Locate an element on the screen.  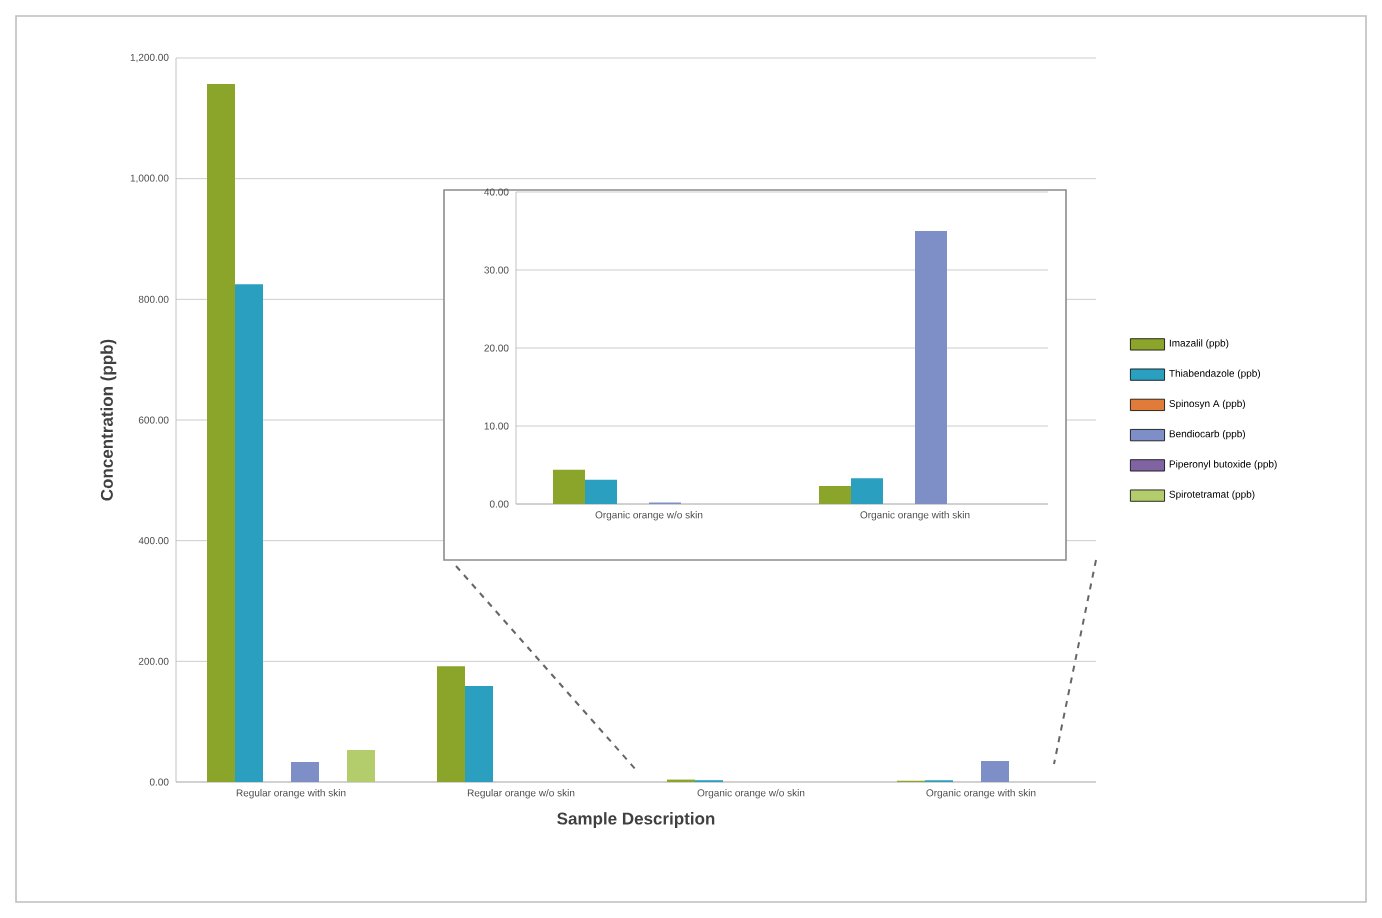
y-axis-title: Concentration (ppb) is located at coordinates (108, 420).